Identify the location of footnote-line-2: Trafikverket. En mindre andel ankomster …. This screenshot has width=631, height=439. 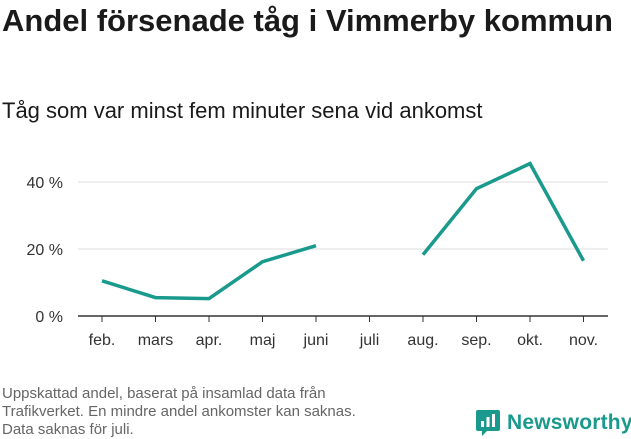
(179, 411).